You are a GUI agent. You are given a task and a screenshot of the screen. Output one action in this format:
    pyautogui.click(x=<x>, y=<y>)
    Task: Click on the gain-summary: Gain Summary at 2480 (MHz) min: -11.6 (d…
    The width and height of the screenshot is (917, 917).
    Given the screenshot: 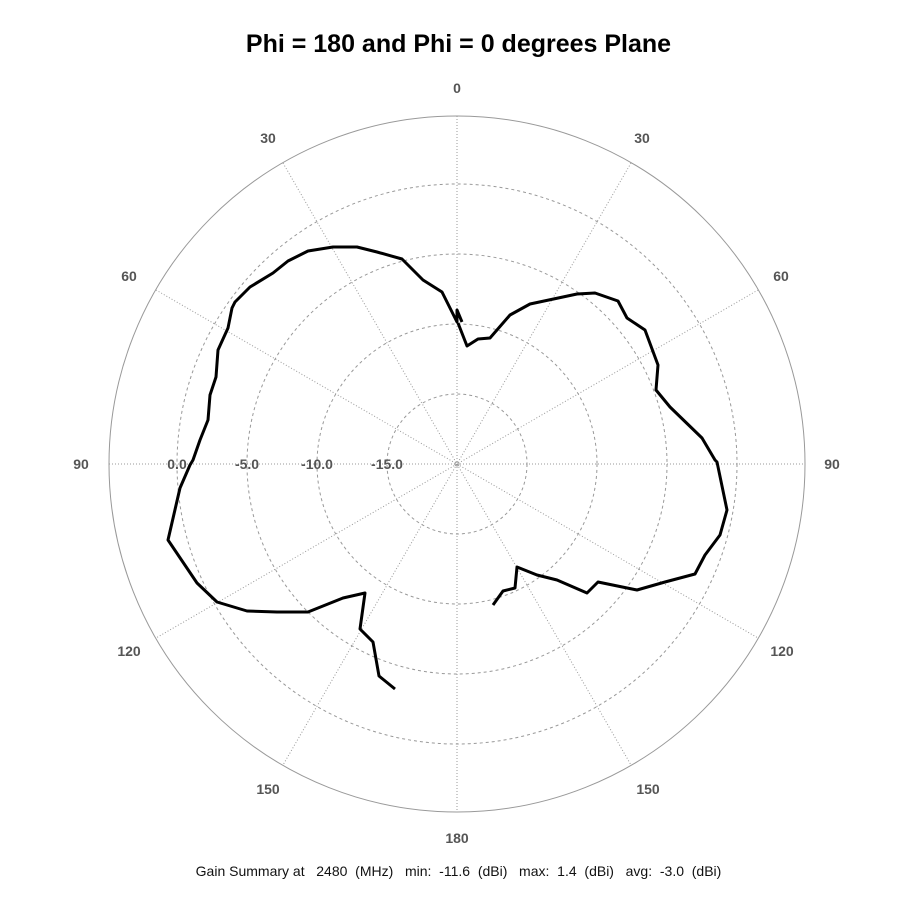 What is the action you would take?
    pyautogui.click(x=458, y=871)
    